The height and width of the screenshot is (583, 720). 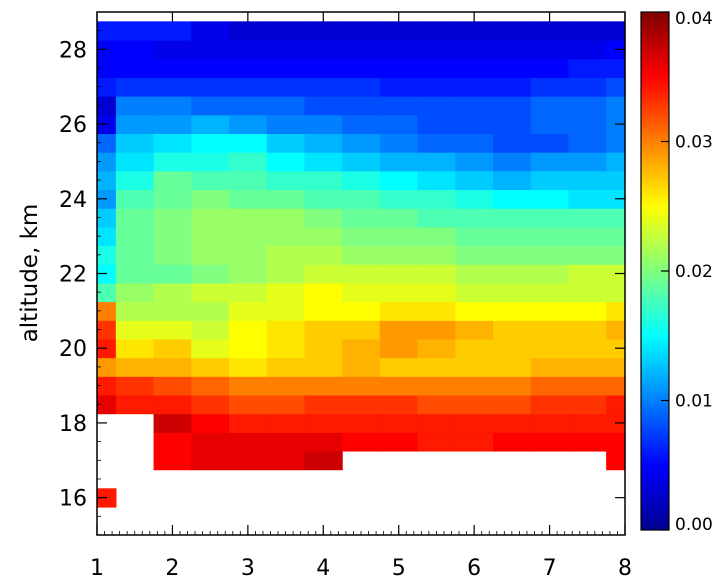 What do you see at coordinates (550, 568) in the screenshot?
I see `x-tick-label: 7` at bounding box center [550, 568].